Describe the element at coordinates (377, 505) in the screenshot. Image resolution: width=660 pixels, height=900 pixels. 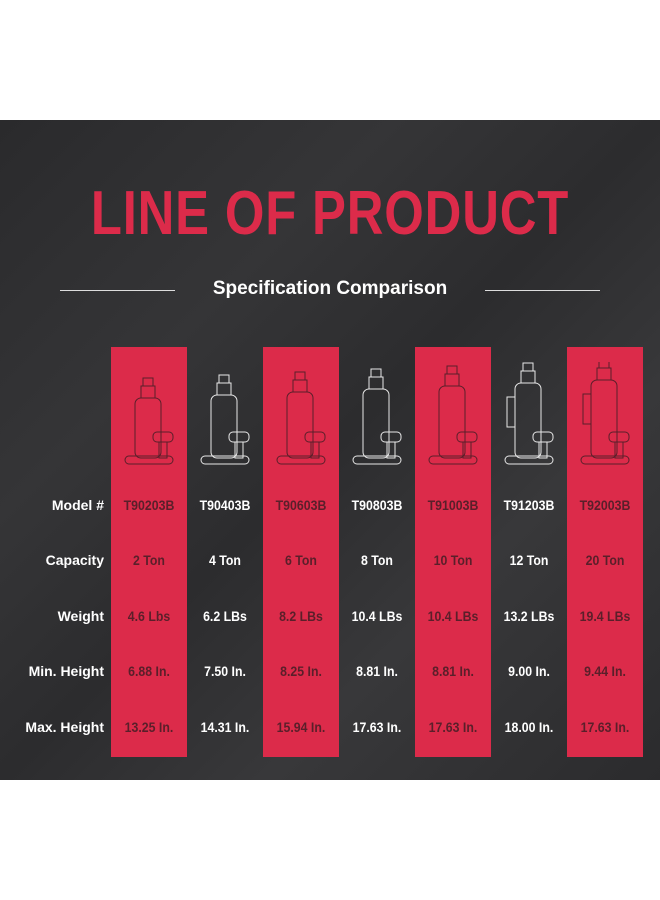
I see `cell-model: T90803B` at that location.